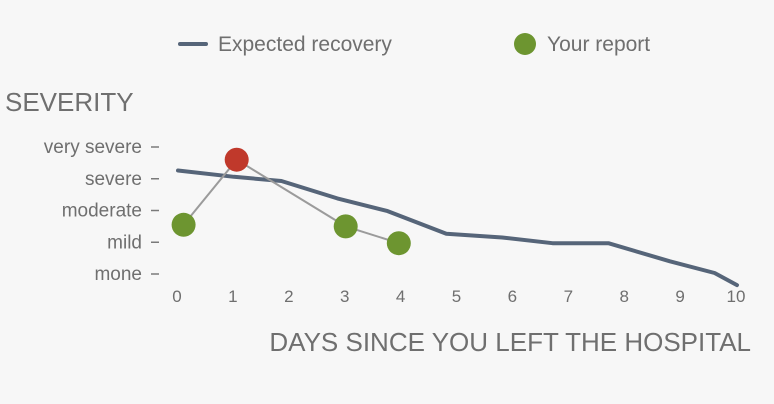 The width and height of the screenshot is (774, 404). What do you see at coordinates (568, 296) in the screenshot?
I see `x-tick-label: 7` at bounding box center [568, 296].